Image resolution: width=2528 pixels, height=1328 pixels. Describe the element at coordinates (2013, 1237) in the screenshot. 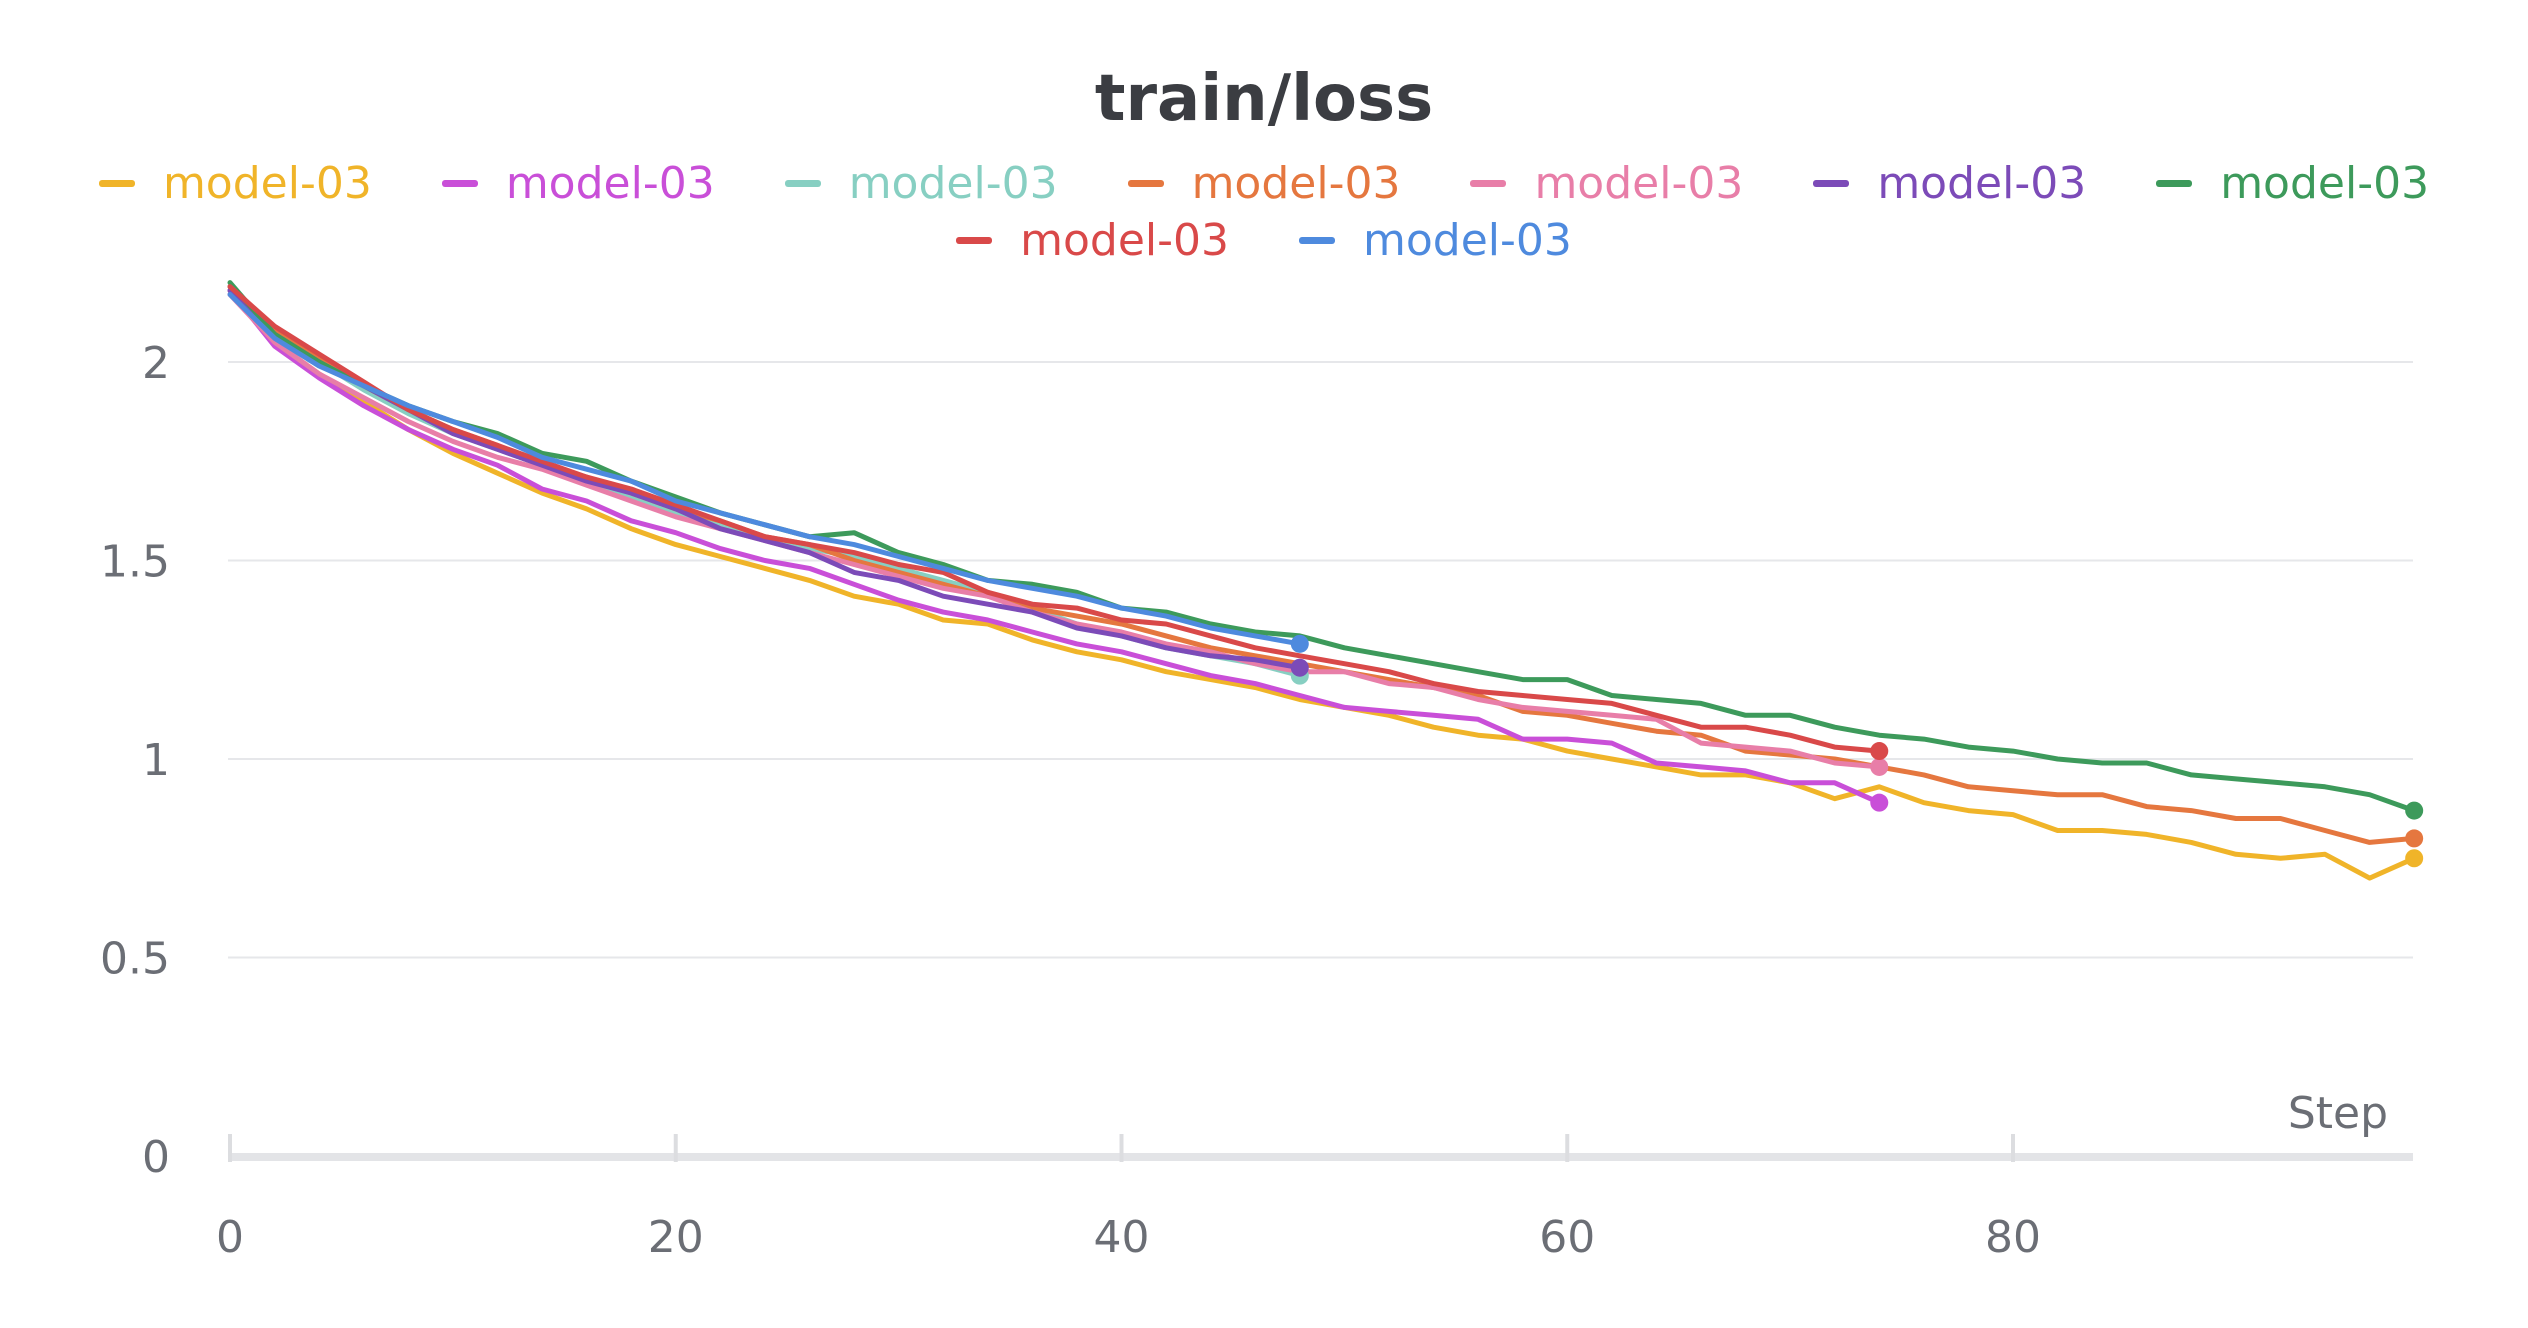

I see `x-tick-label: 80` at that location.